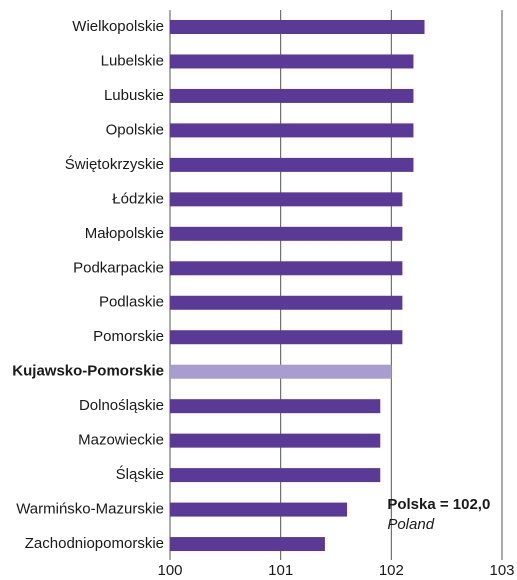  Describe the element at coordinates (94, 543) in the screenshot. I see `y-tick-label: Zachodniopomorskie` at that location.